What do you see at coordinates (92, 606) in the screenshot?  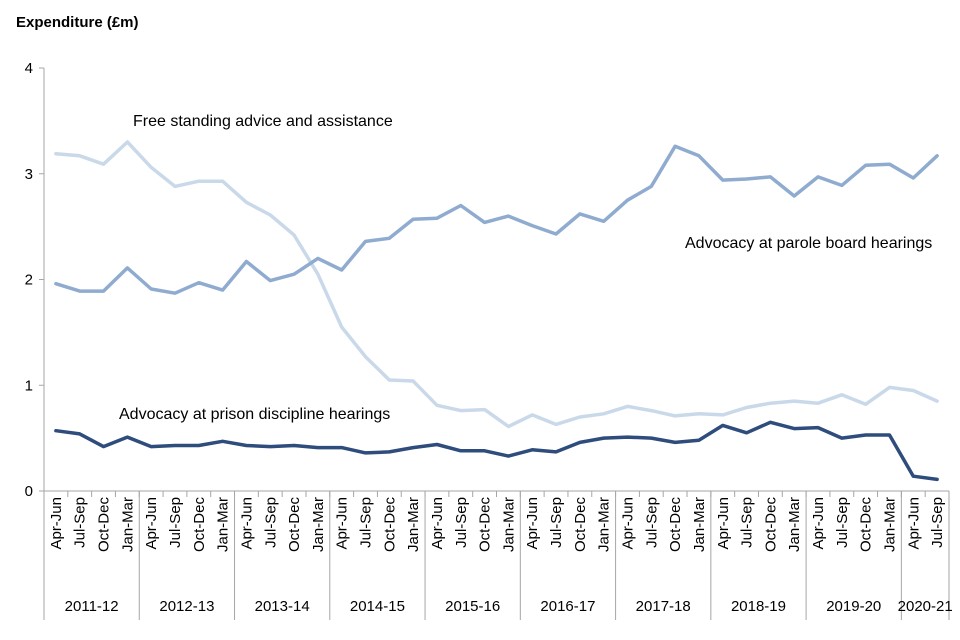 I see `x-group-label: 2011-12` at bounding box center [92, 606].